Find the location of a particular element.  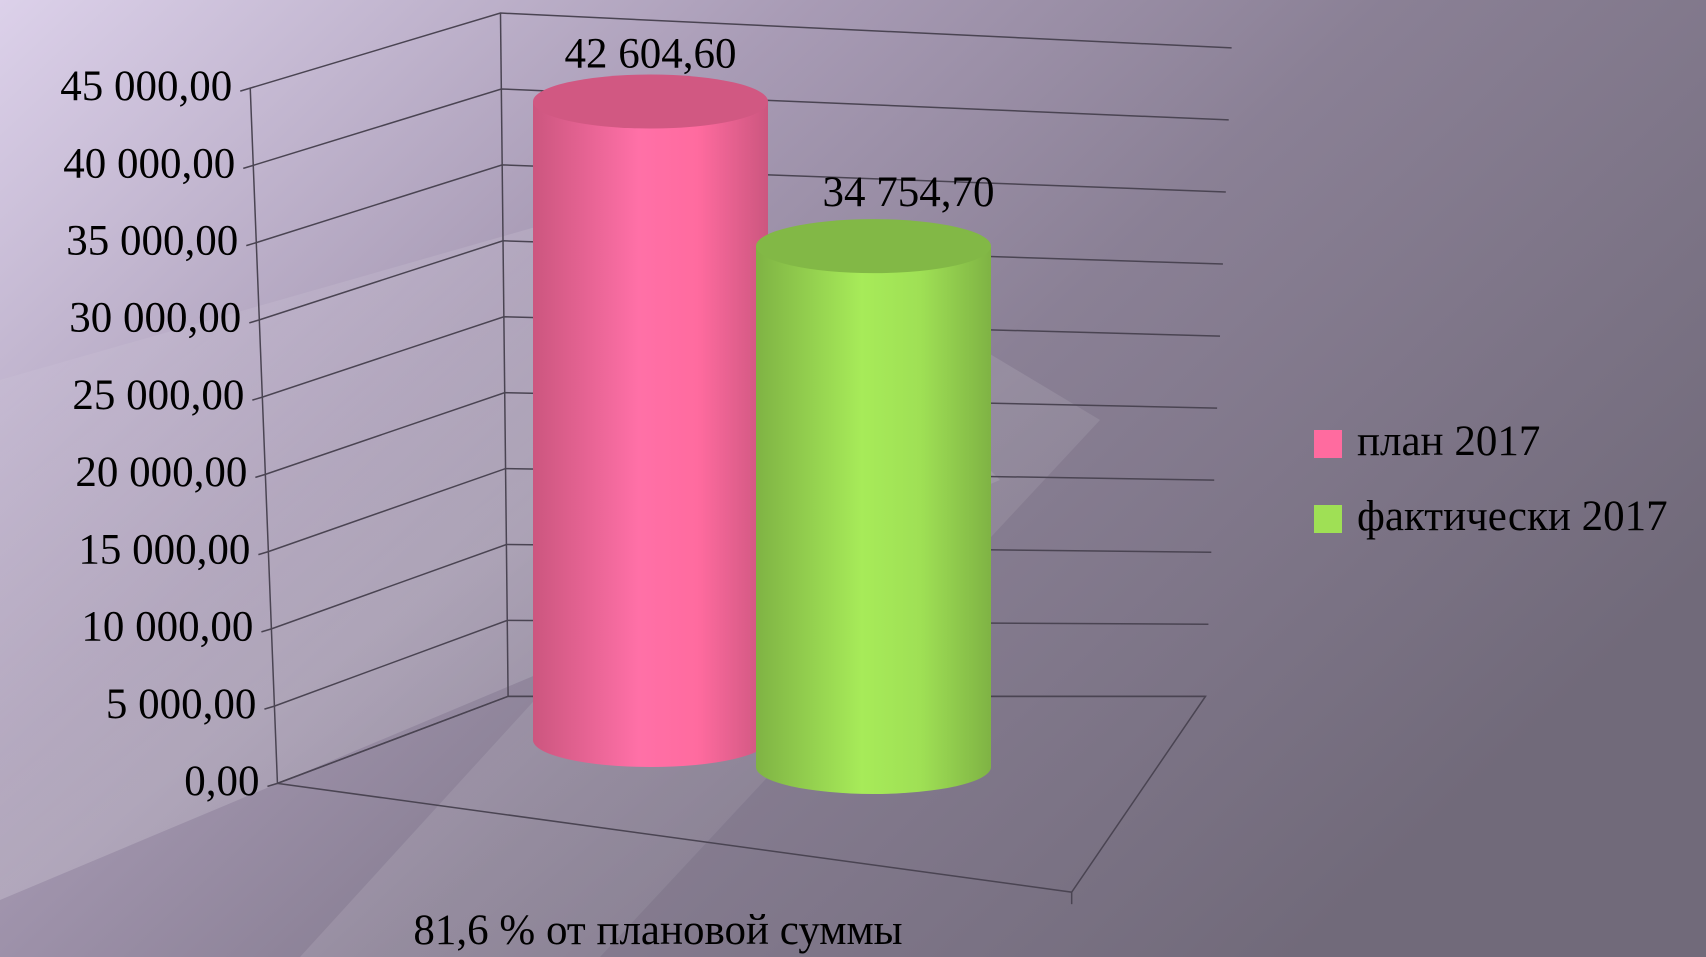

y-tick-label: 5 000,00 is located at coordinates (181, 704).